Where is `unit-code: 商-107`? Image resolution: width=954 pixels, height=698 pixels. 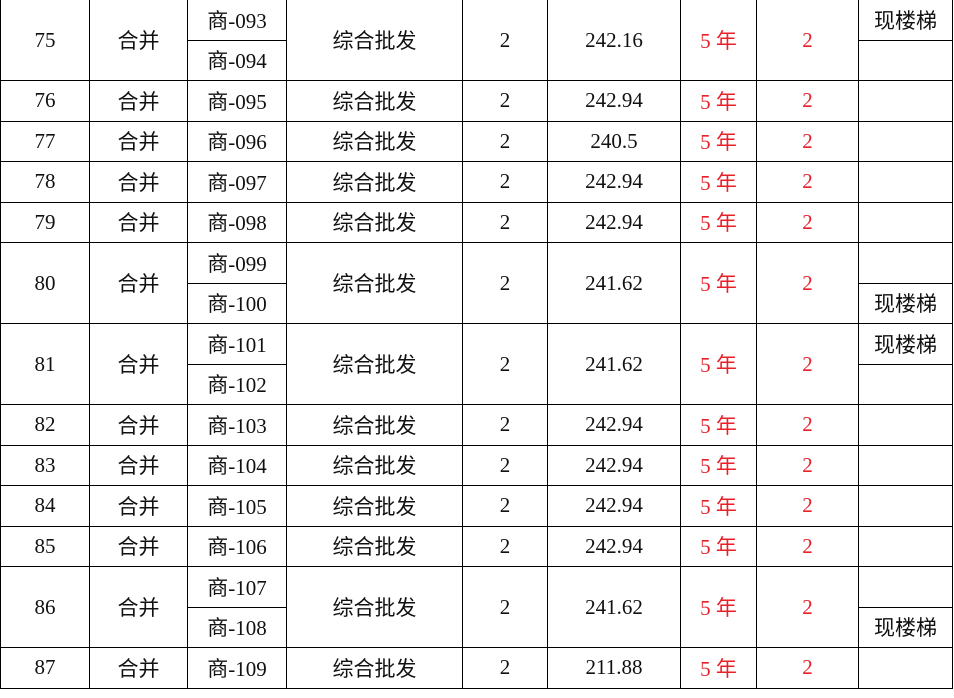 unit-code: 商-107 is located at coordinates (237, 587).